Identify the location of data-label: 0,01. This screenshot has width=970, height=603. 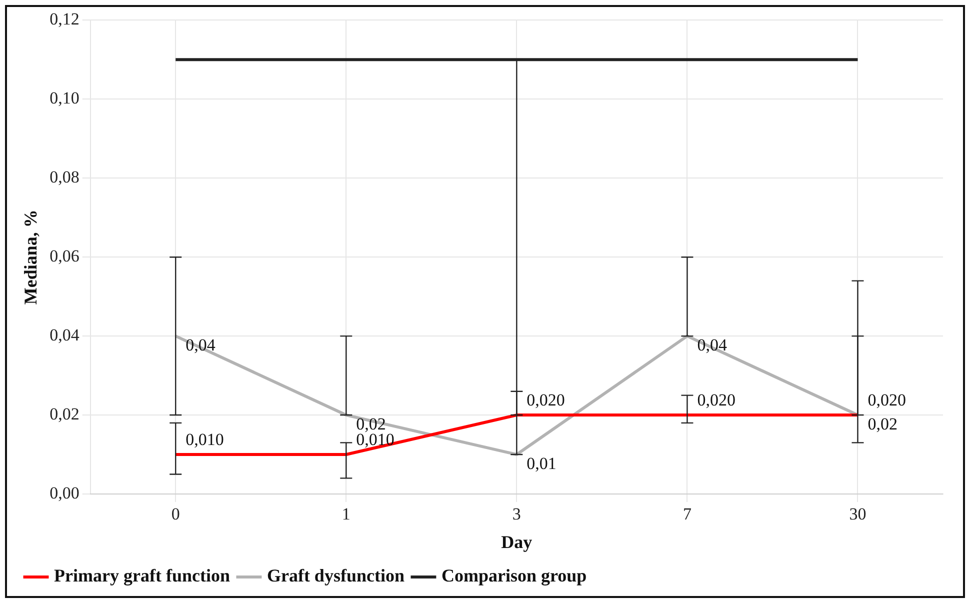
(541, 463).